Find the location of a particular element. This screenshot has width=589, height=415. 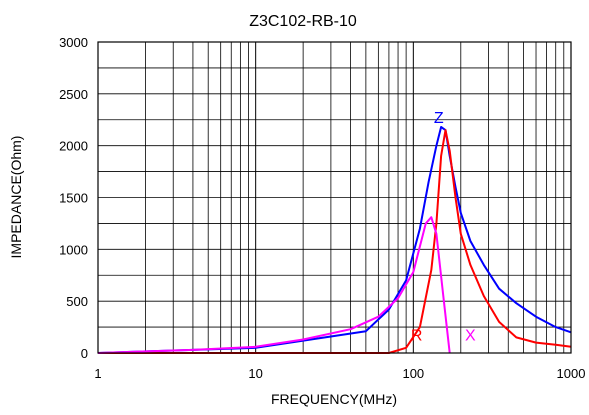

x-axis-title: FREQUENCY(MHz) is located at coordinates (334, 399).